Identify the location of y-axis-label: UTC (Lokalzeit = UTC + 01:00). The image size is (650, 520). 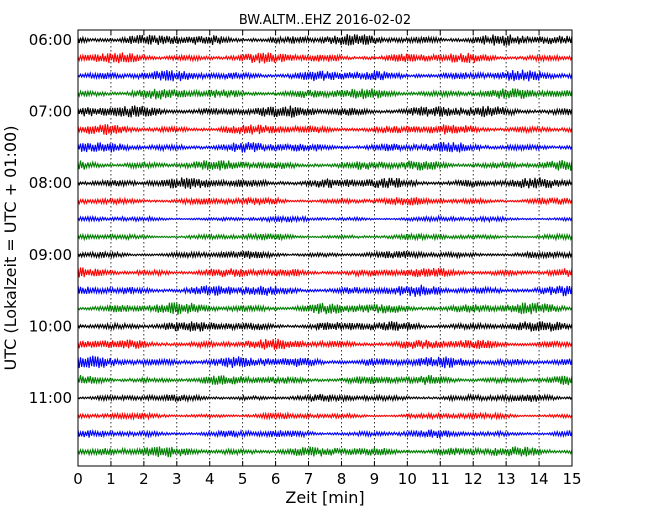
(10, 248).